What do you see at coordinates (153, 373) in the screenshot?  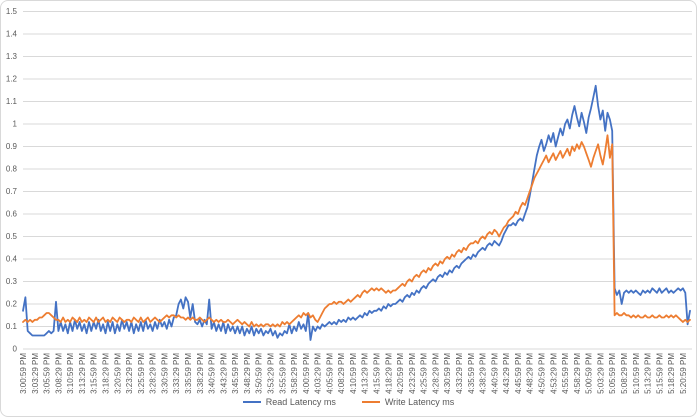 I see `x-tick-label: 3:28:29 PM` at bounding box center [153, 373].